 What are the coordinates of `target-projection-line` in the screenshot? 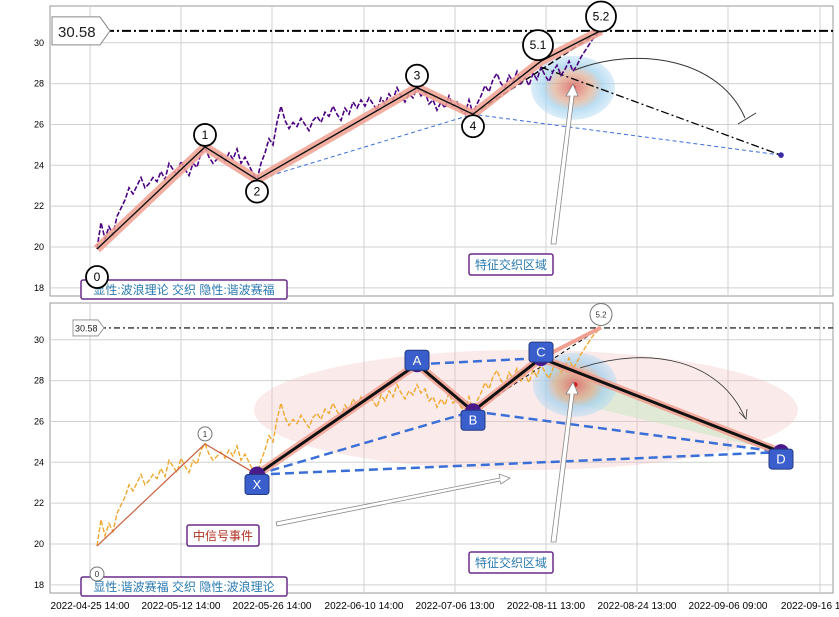 It's located at (661, 111).